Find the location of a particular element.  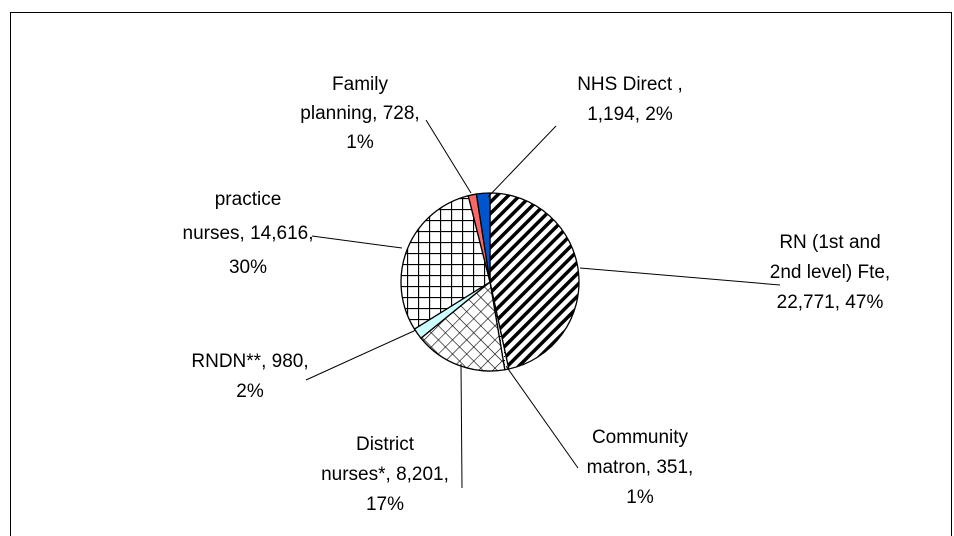

data-label: planning, 728, is located at coordinates (359, 113).